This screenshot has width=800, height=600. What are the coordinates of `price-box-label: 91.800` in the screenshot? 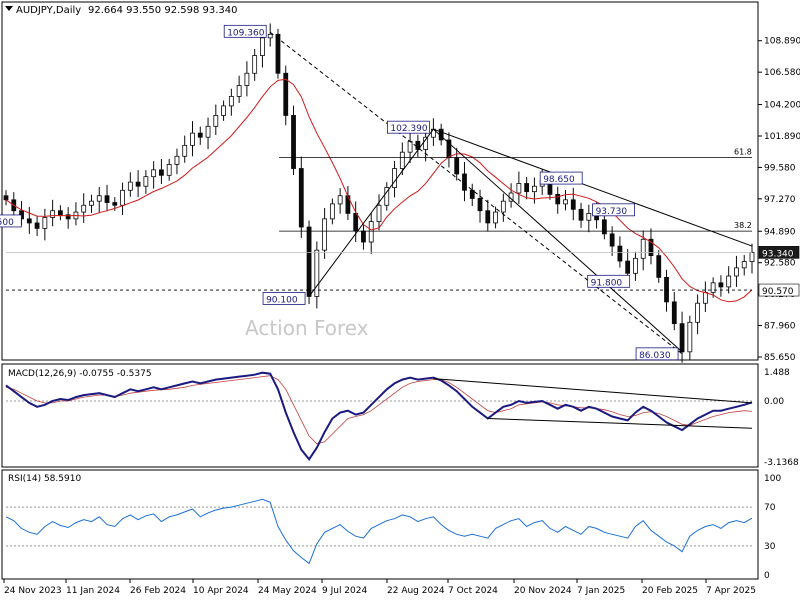 It's located at (607, 283).